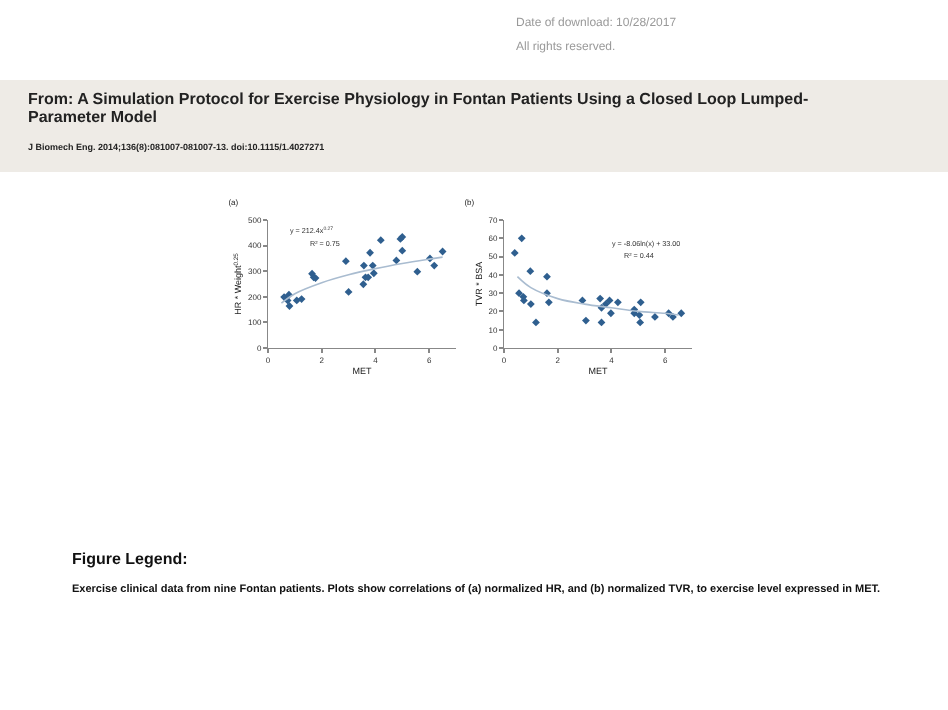 The image size is (948, 710). What do you see at coordinates (131, 560) in the screenshot?
I see `text: Figure Legend:` at bounding box center [131, 560].